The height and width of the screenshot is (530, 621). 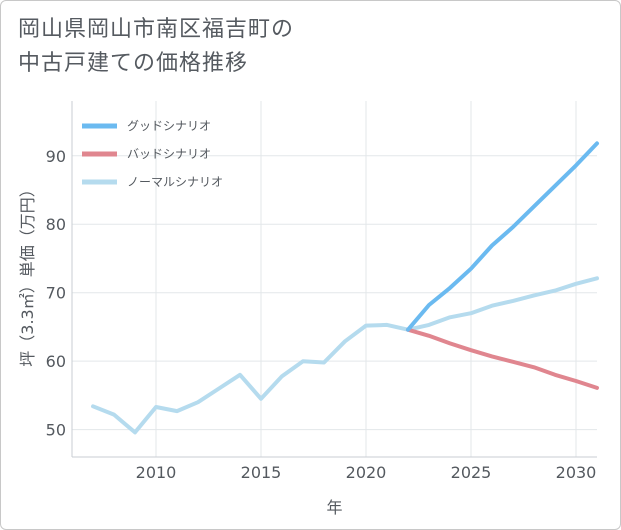 What do you see at coordinates (261, 472) in the screenshot?
I see `x-tick-label: 2015` at bounding box center [261, 472].